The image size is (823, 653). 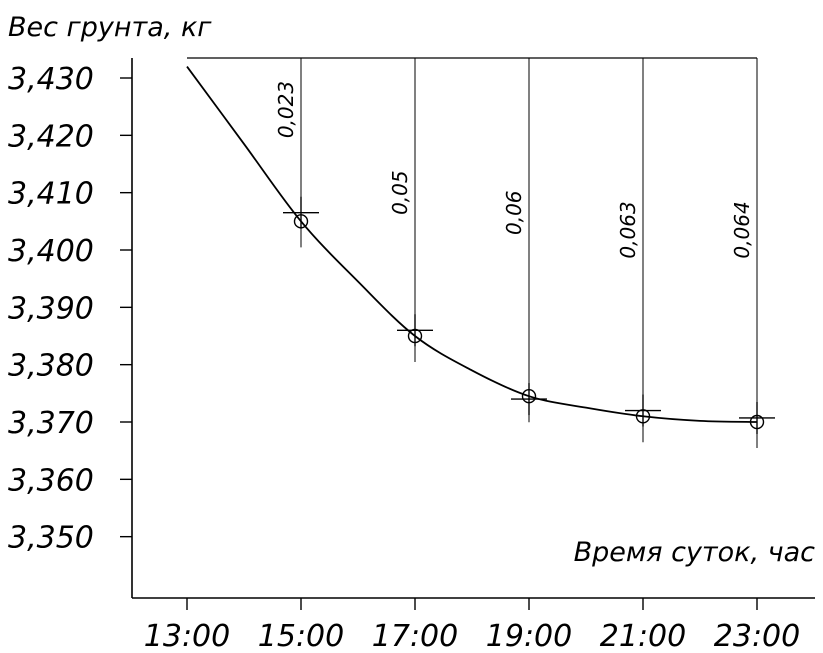 What do you see at coordinates (400, 192) in the screenshot?
I see `annotation-label: 0,05` at bounding box center [400, 192].